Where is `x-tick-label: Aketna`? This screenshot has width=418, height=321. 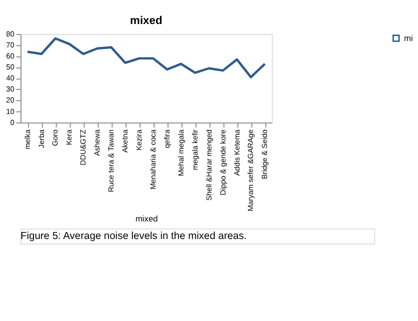
x-tick-label: Aketna is located at coordinates (125, 140).